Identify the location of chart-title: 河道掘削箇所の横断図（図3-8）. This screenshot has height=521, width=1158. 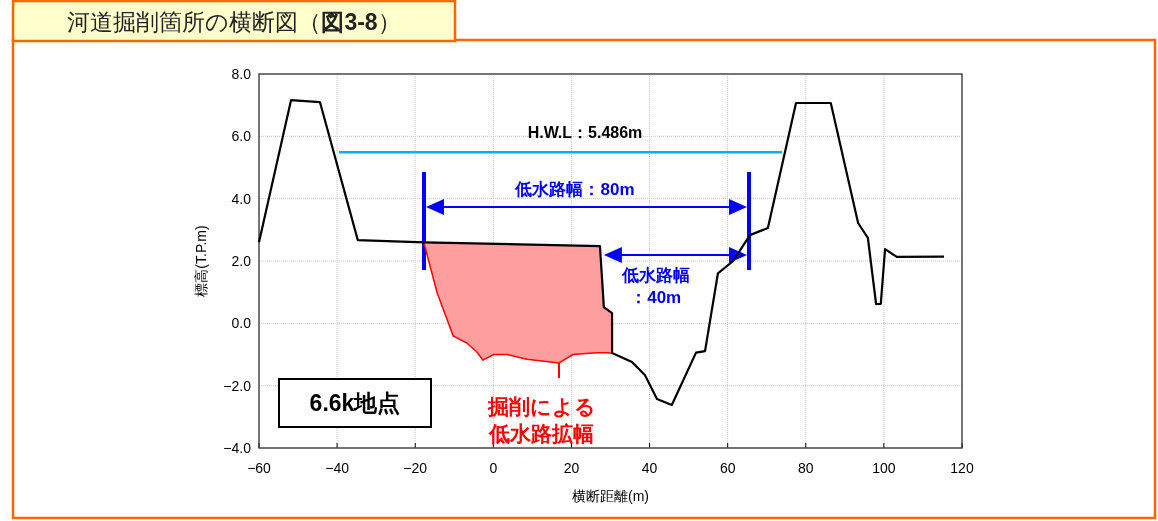
(234, 22).